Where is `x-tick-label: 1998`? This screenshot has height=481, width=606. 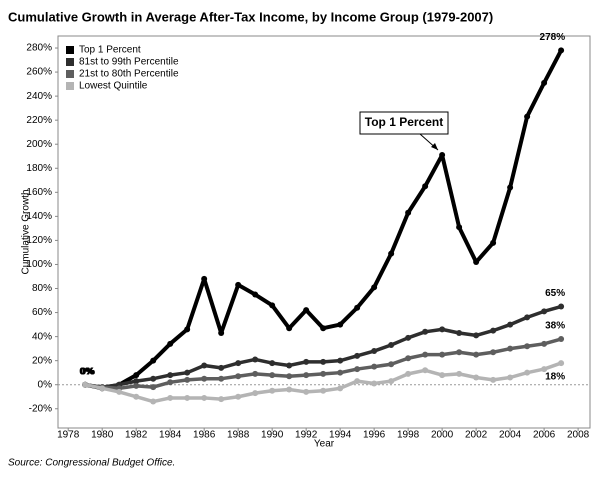 x-tick-label: 1998 is located at coordinates (408, 435).